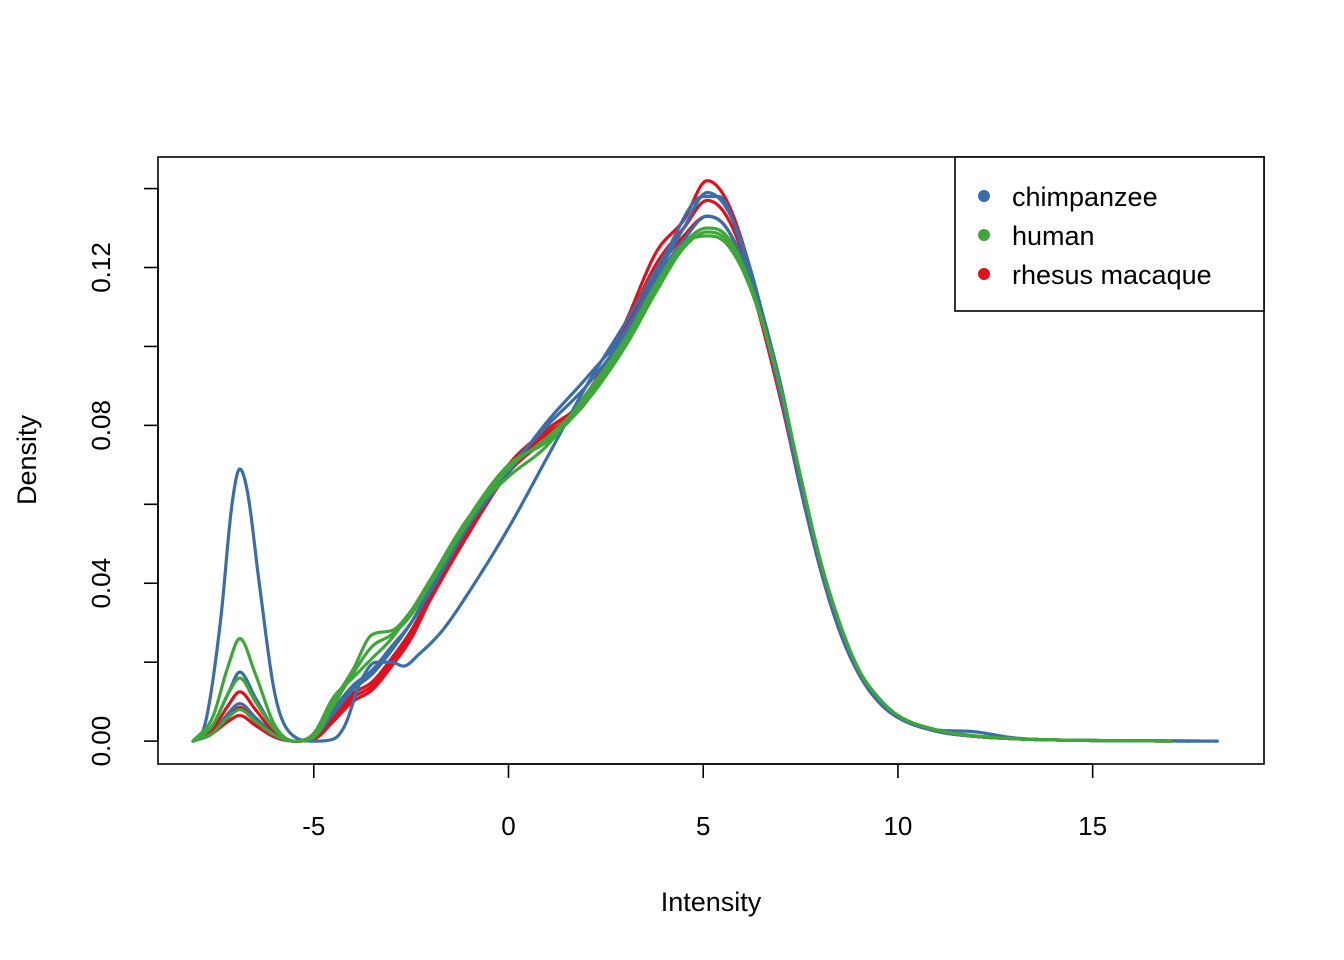 The image size is (1344, 960). What do you see at coordinates (122, 477) in the screenshot?
I see `y-axis: 0.00 0.04 0.08 0.12` at bounding box center [122, 477].